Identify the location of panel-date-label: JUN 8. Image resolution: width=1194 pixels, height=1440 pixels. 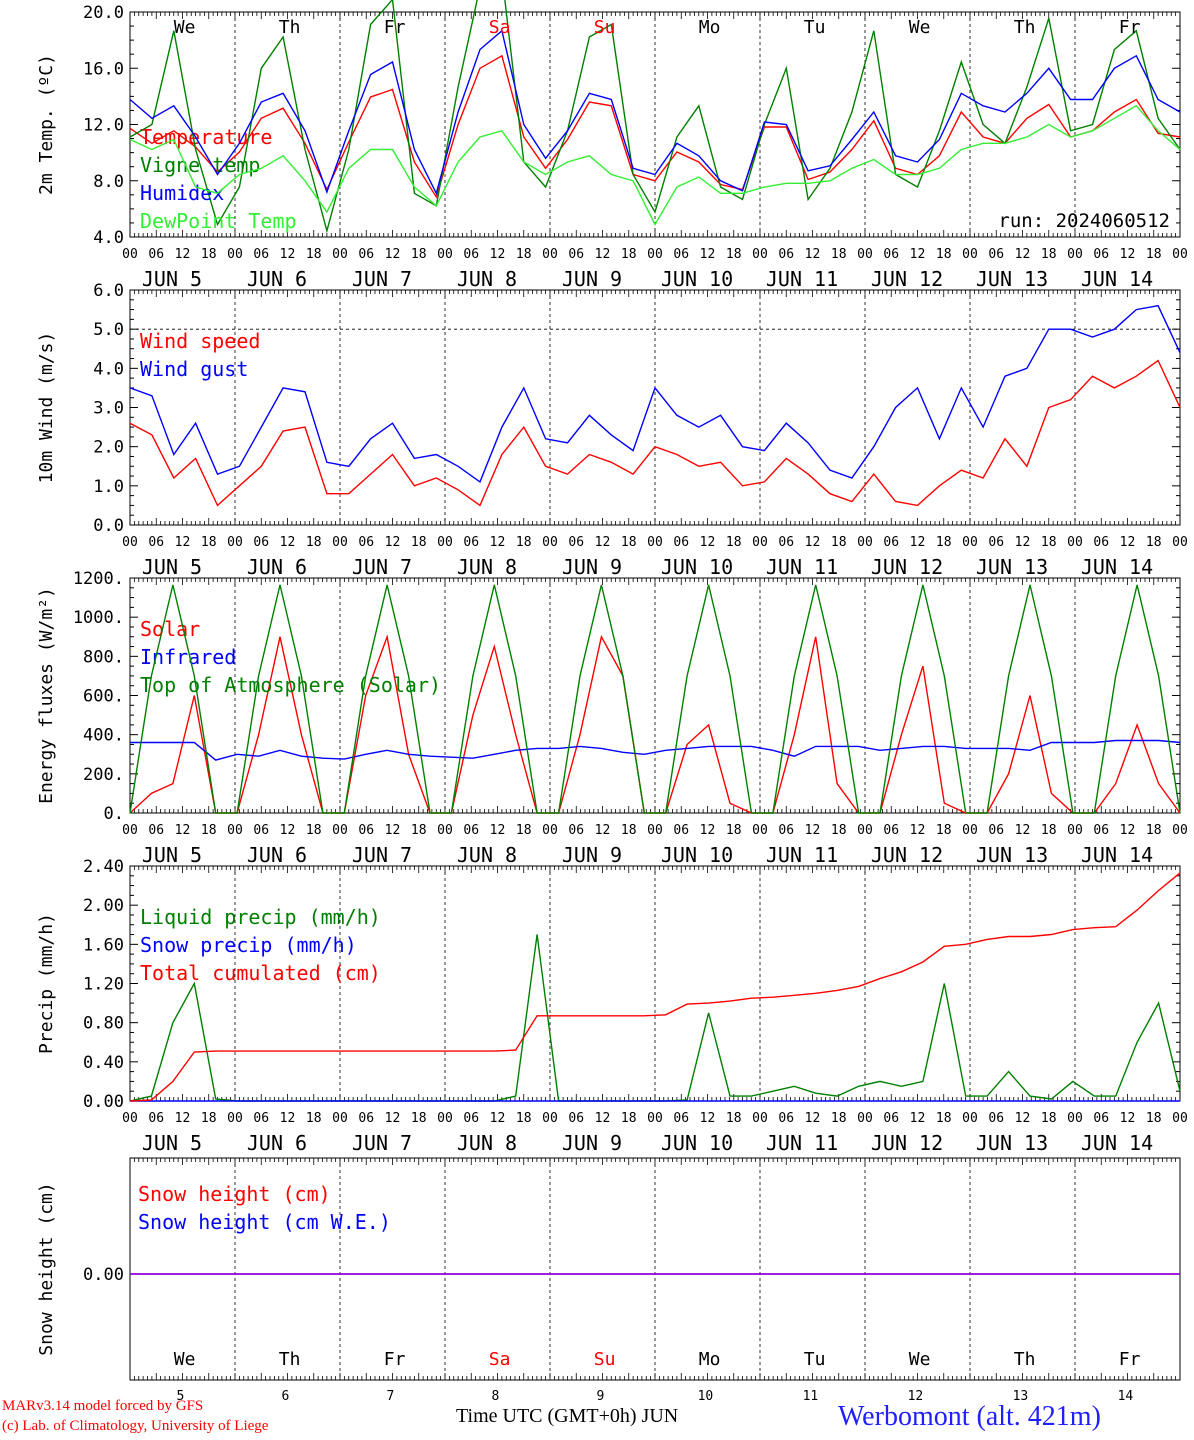
(487, 567).